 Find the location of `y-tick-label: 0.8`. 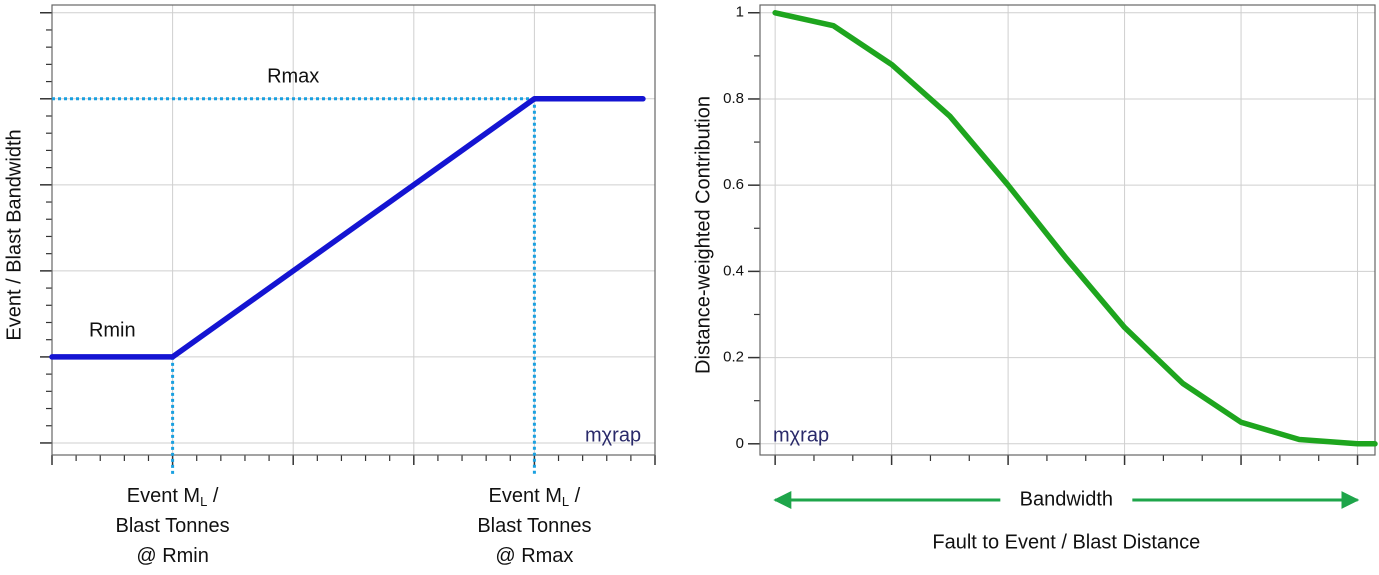

y-tick-label: 0.8 is located at coordinates (733, 98).